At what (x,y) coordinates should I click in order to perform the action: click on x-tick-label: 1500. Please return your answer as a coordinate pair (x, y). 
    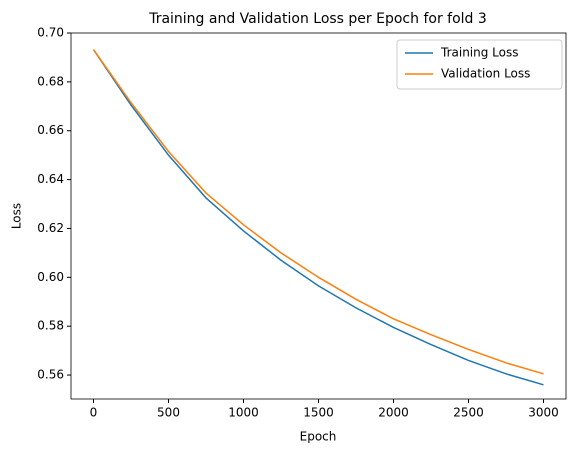
    Looking at the image, I should click on (318, 413).